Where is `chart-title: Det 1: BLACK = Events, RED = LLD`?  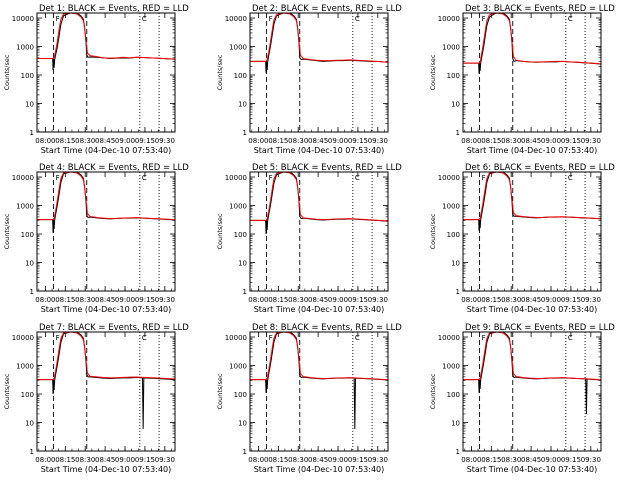
chart-title: Det 1: BLACK = Events, RED = LLD is located at coordinates (114, 9).